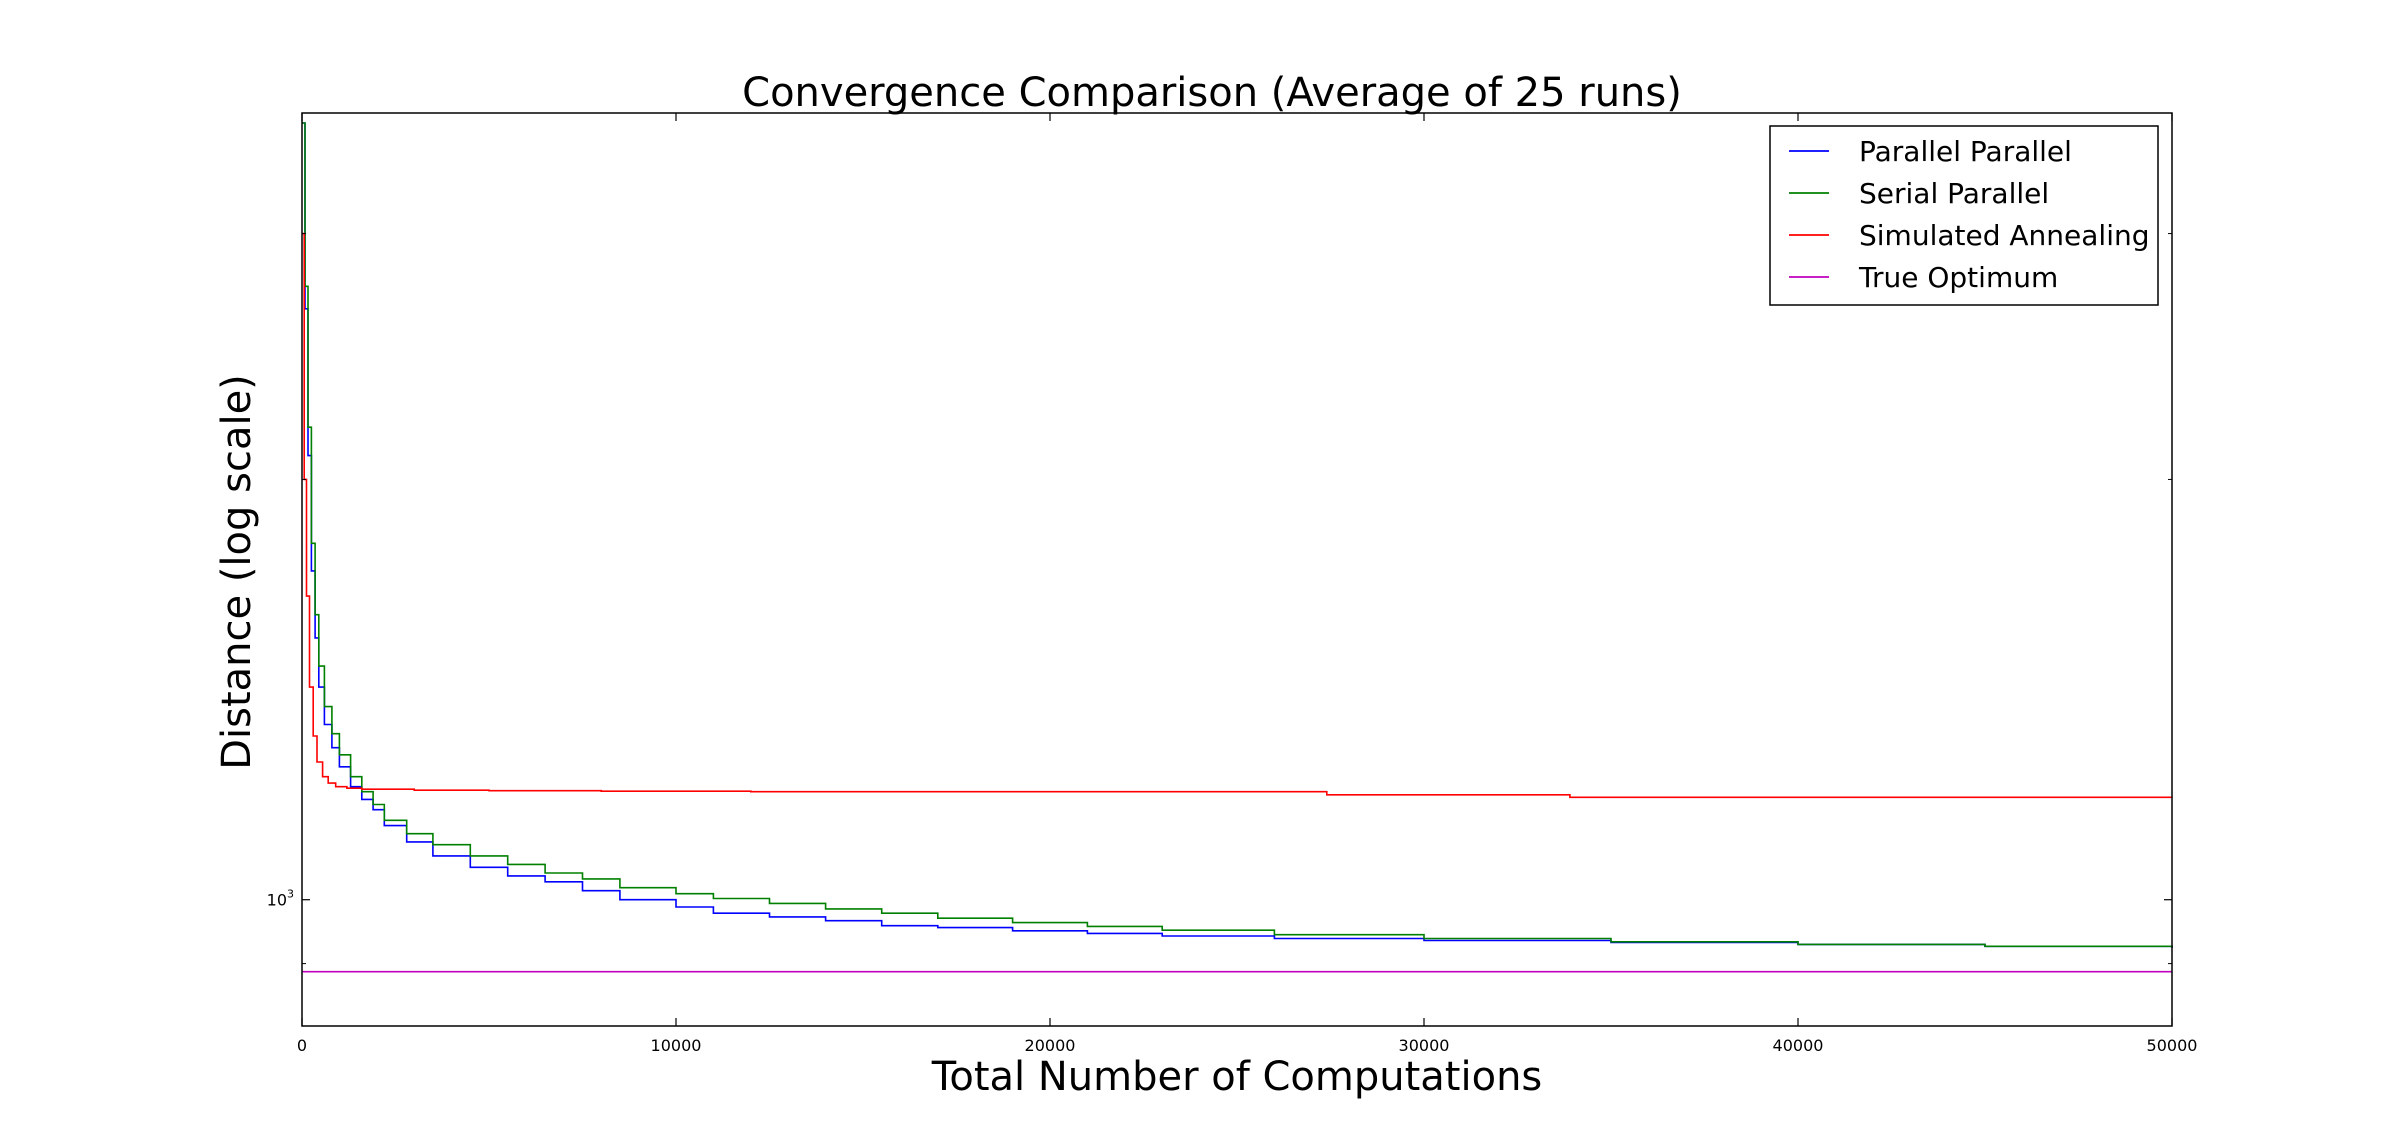  Describe the element at coordinates (1237, 1077) in the screenshot. I see `x-axis-label: Total Number of Computations` at that location.